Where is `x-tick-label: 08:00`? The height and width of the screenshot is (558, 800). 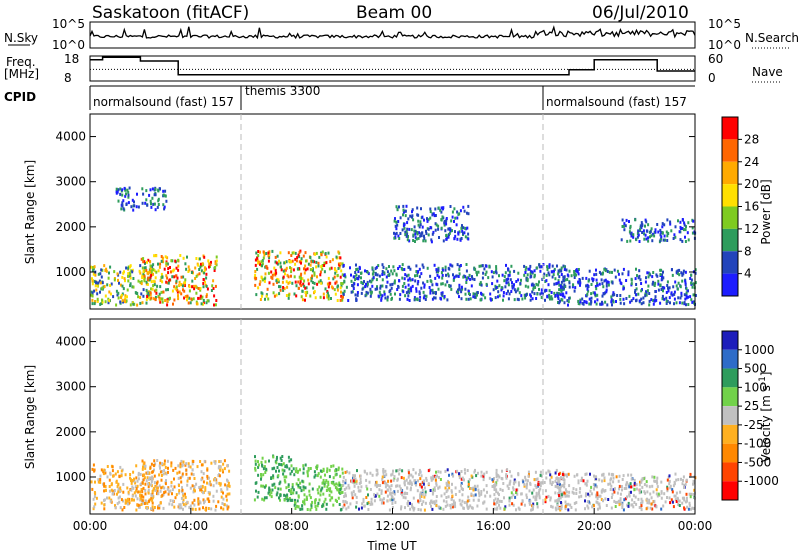 x-tick-label: 08:00 is located at coordinates (291, 526).